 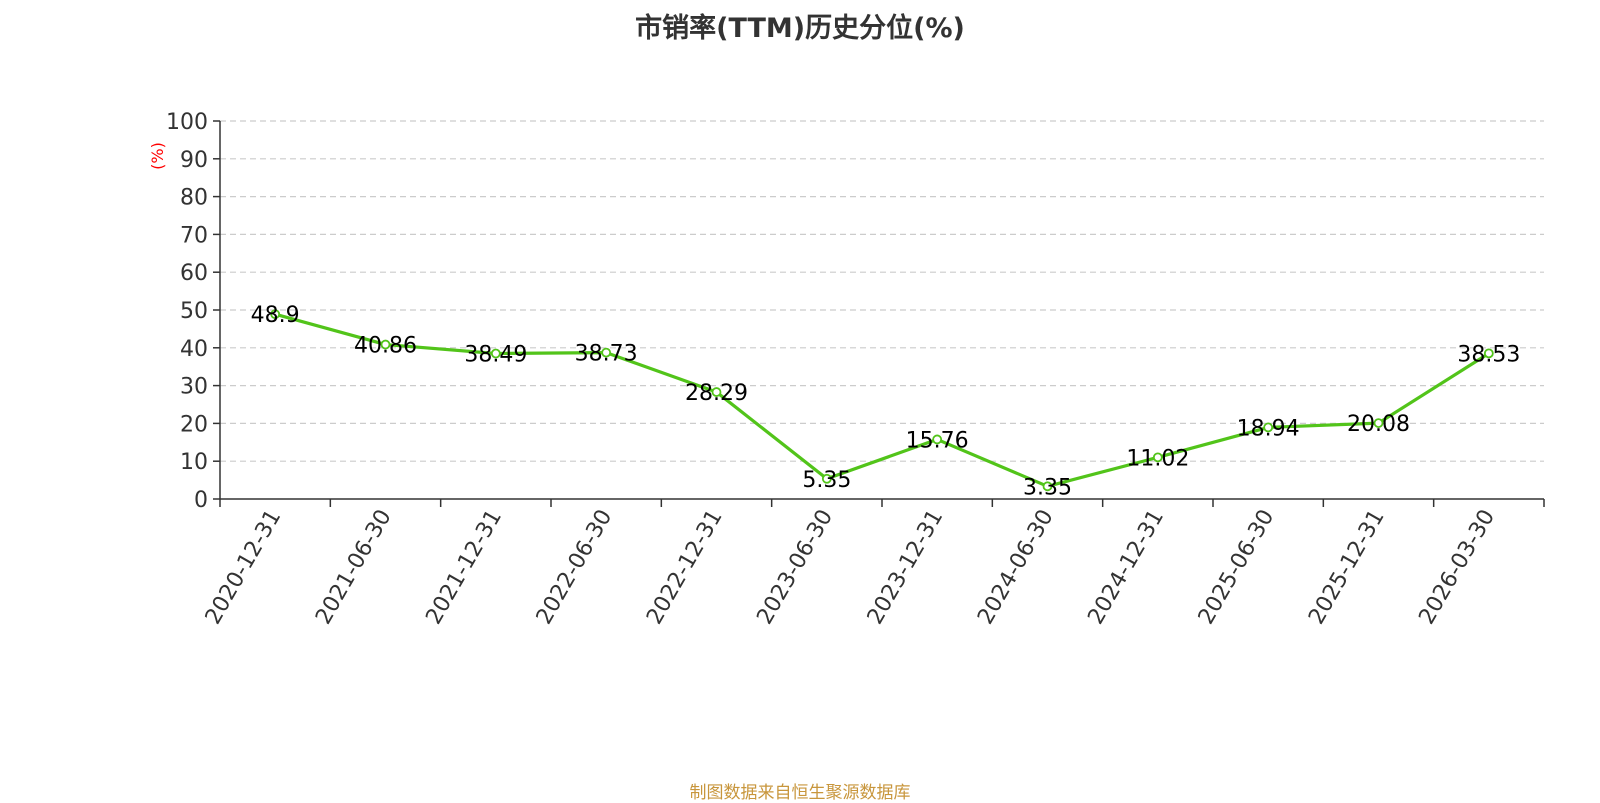 I want to click on data-label: 15.76, so click(x=937, y=440).